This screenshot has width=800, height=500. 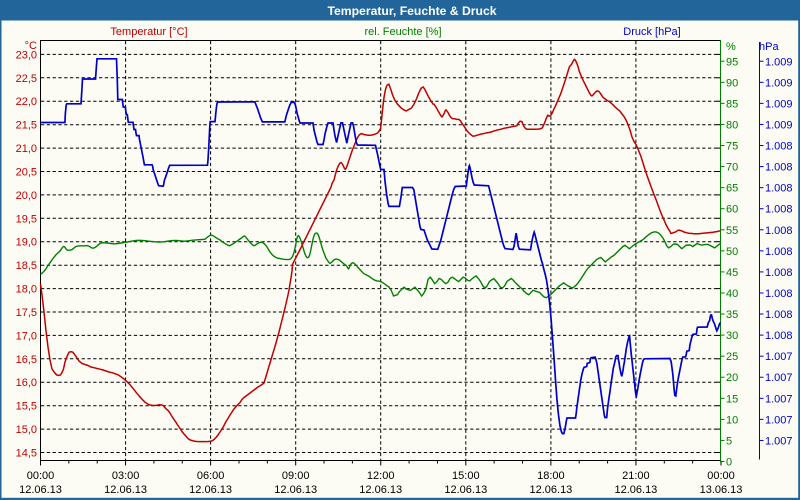 What do you see at coordinates (26, 313) in the screenshot?
I see `svg-text: 17,5` at bounding box center [26, 313].